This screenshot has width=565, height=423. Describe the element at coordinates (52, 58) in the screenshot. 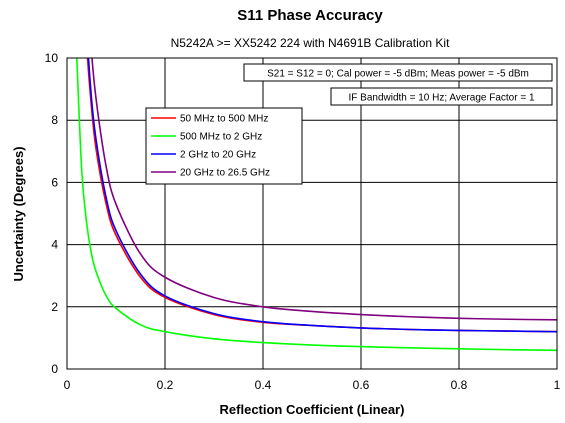

I see `y-tick-label-5: 10` at that location.